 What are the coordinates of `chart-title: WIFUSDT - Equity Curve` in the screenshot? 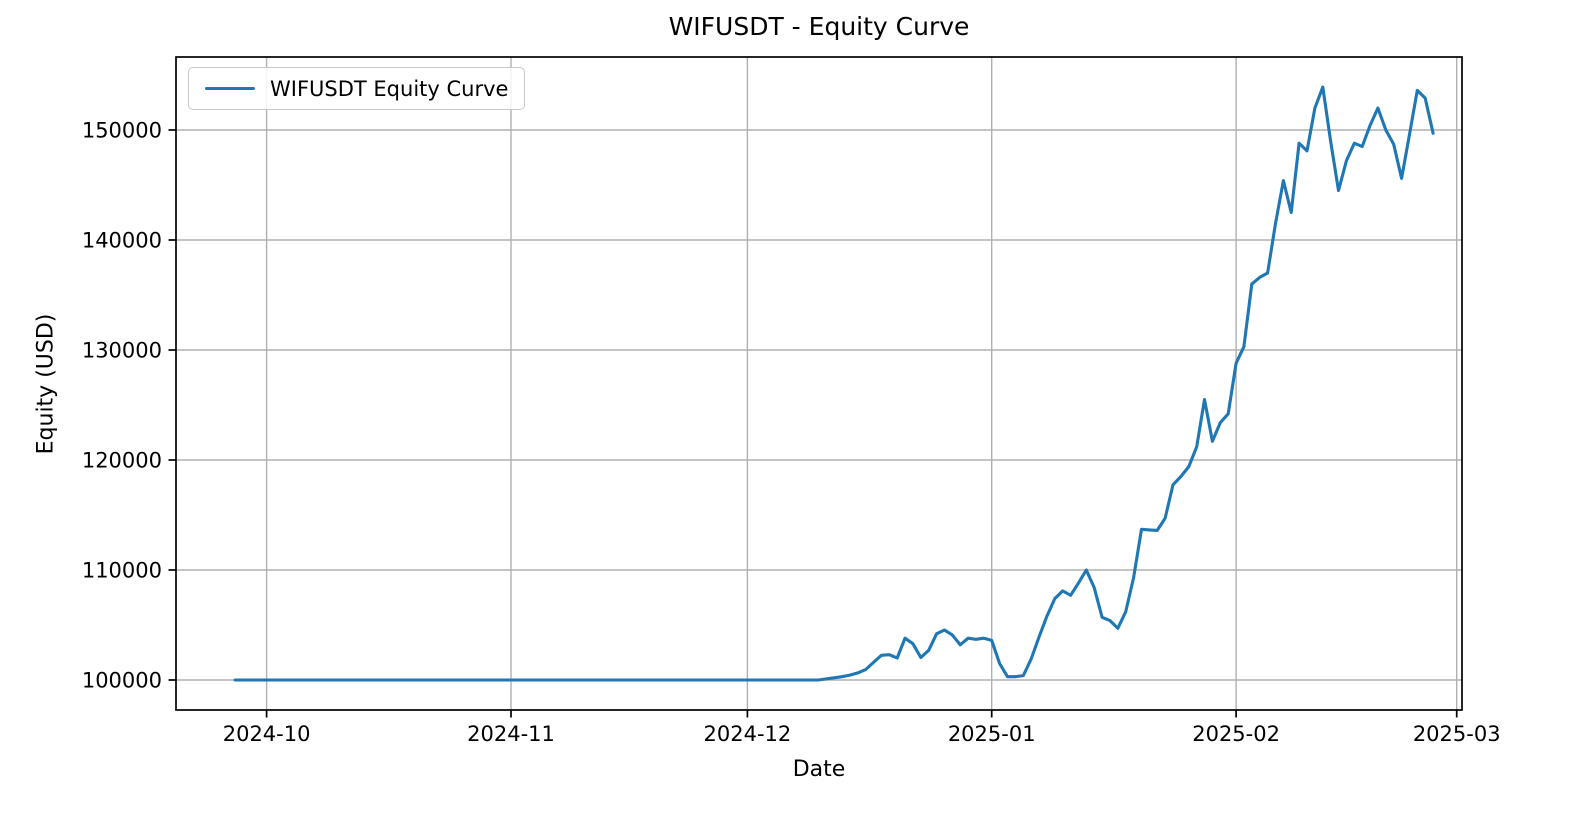 It's located at (819, 26).